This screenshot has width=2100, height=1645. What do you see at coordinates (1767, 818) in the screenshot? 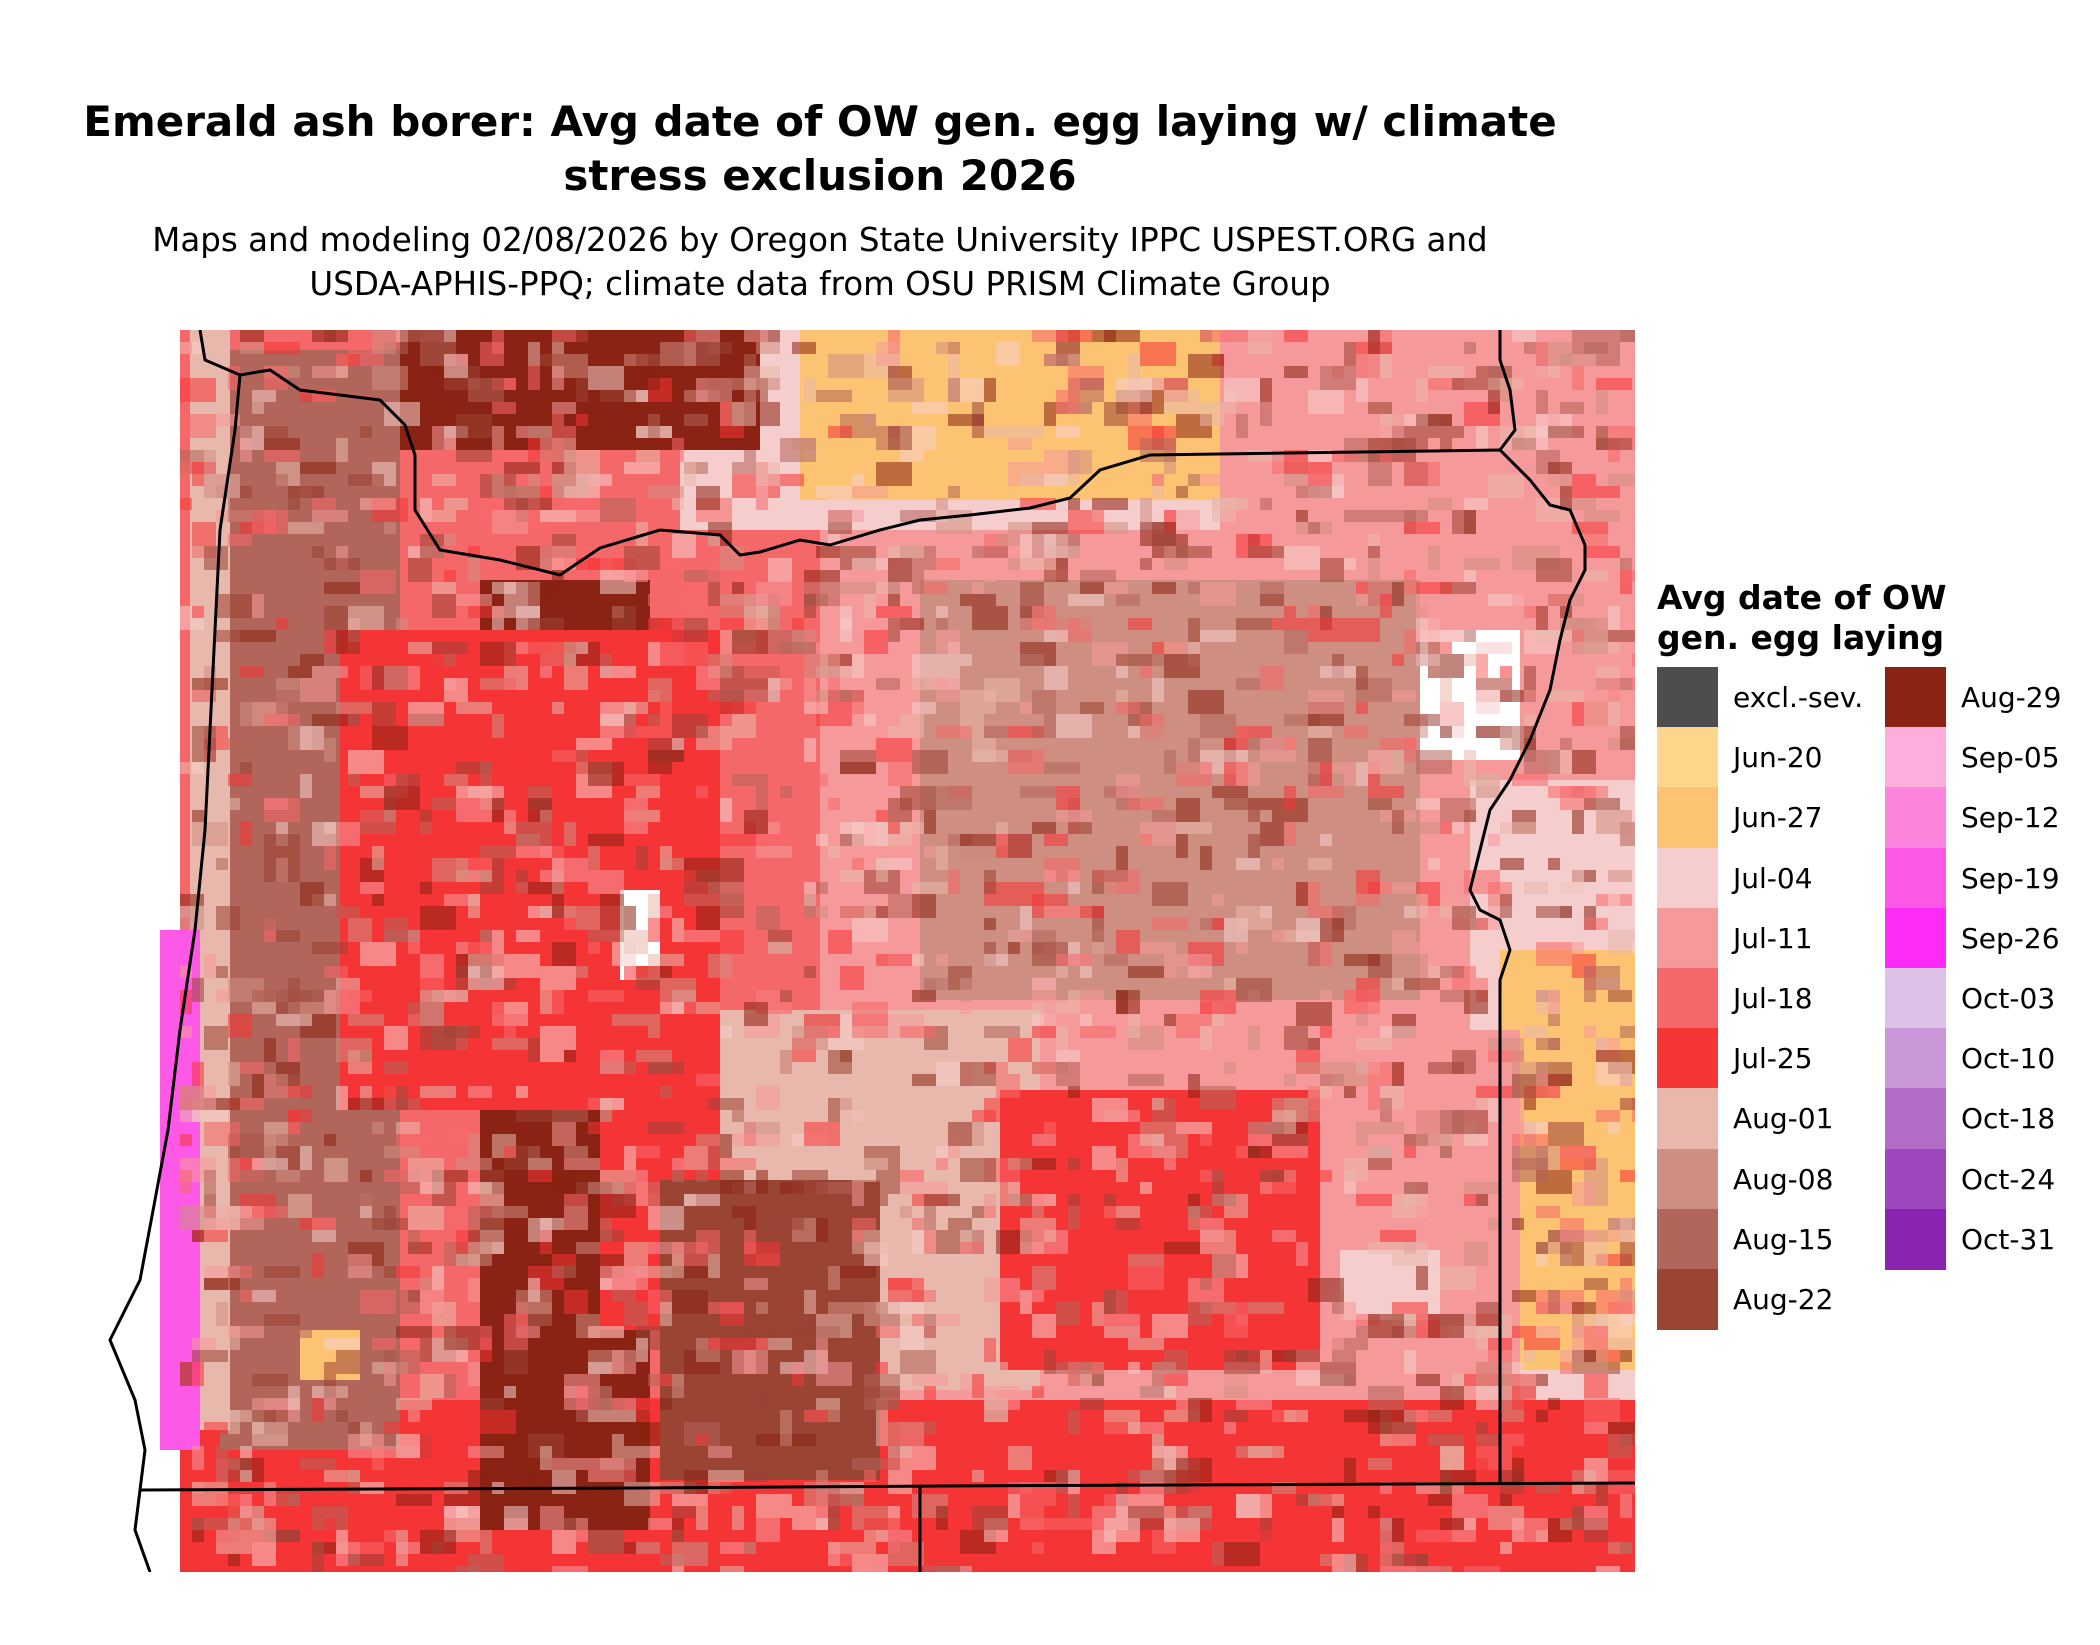
I see `legend-item: Jun-27` at bounding box center [1767, 818].